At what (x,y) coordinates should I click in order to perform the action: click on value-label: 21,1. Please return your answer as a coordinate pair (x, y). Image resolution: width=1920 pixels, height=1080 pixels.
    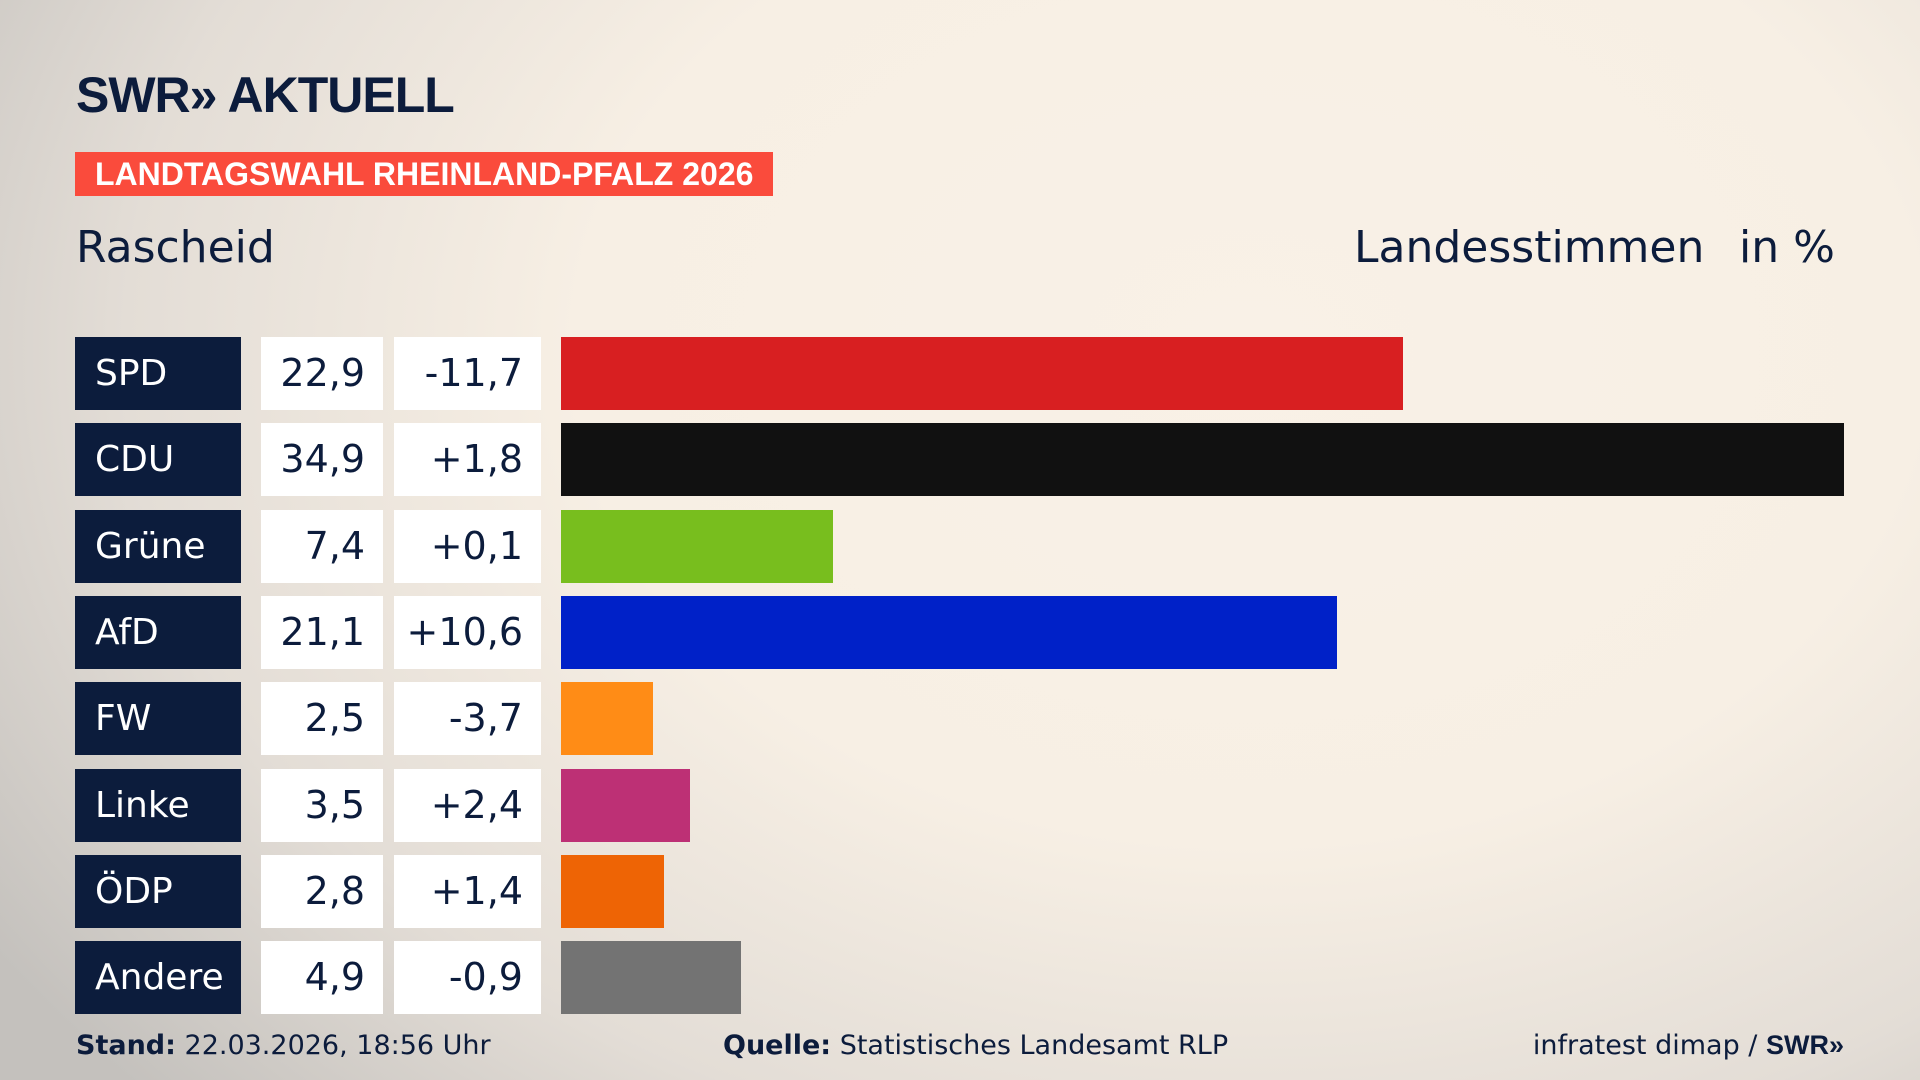
    Looking at the image, I should click on (322, 632).